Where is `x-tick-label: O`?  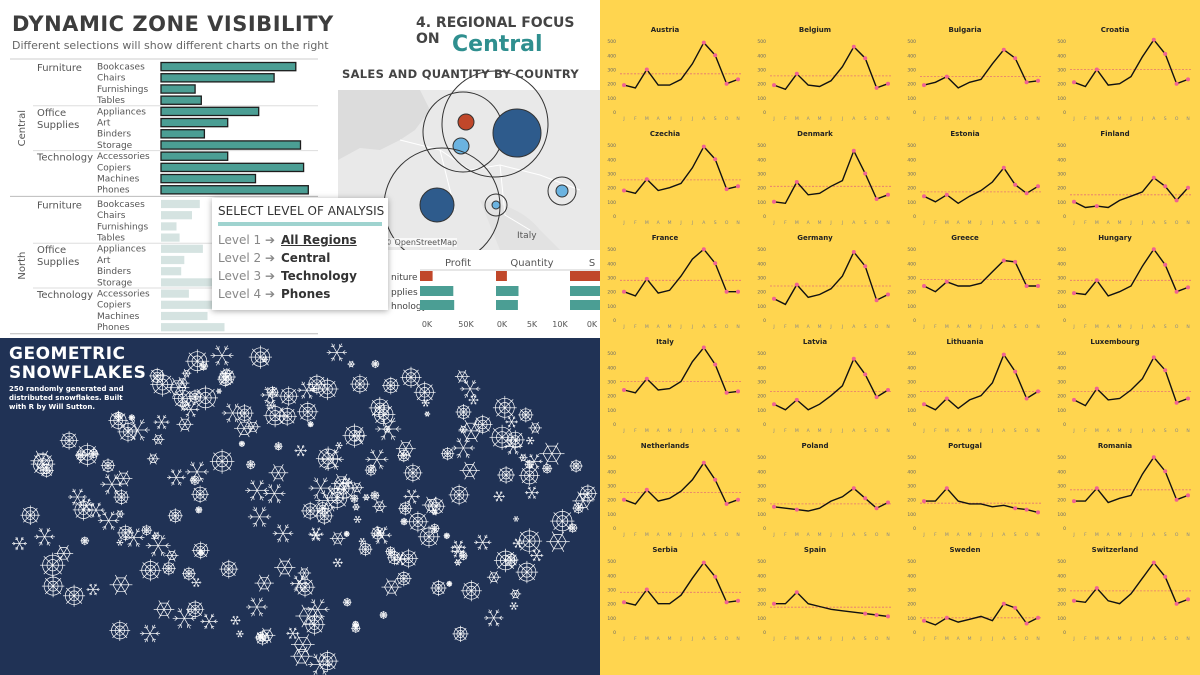
x-tick-label: O is located at coordinates (877, 119).